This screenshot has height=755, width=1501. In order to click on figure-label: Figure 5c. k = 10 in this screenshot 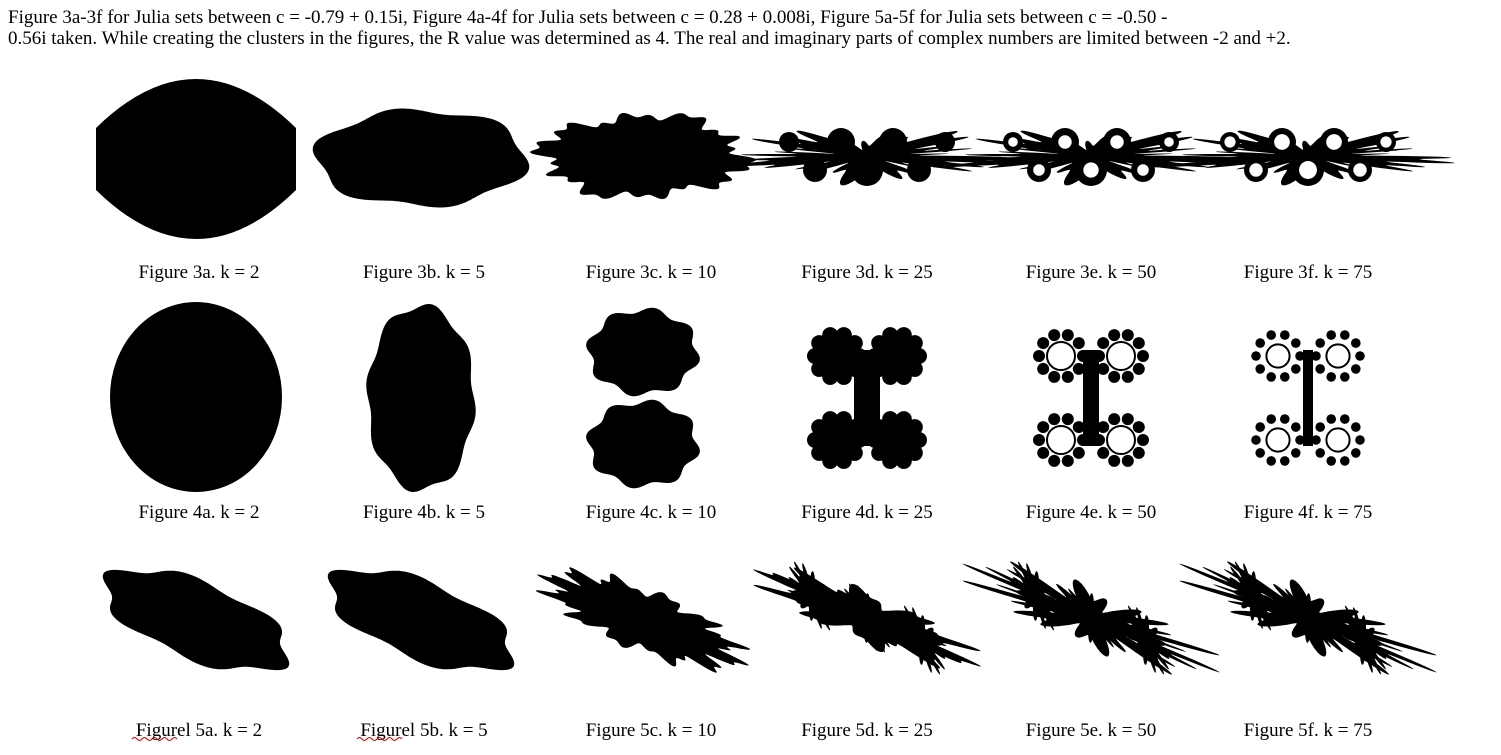, I will do `click(651, 730)`.